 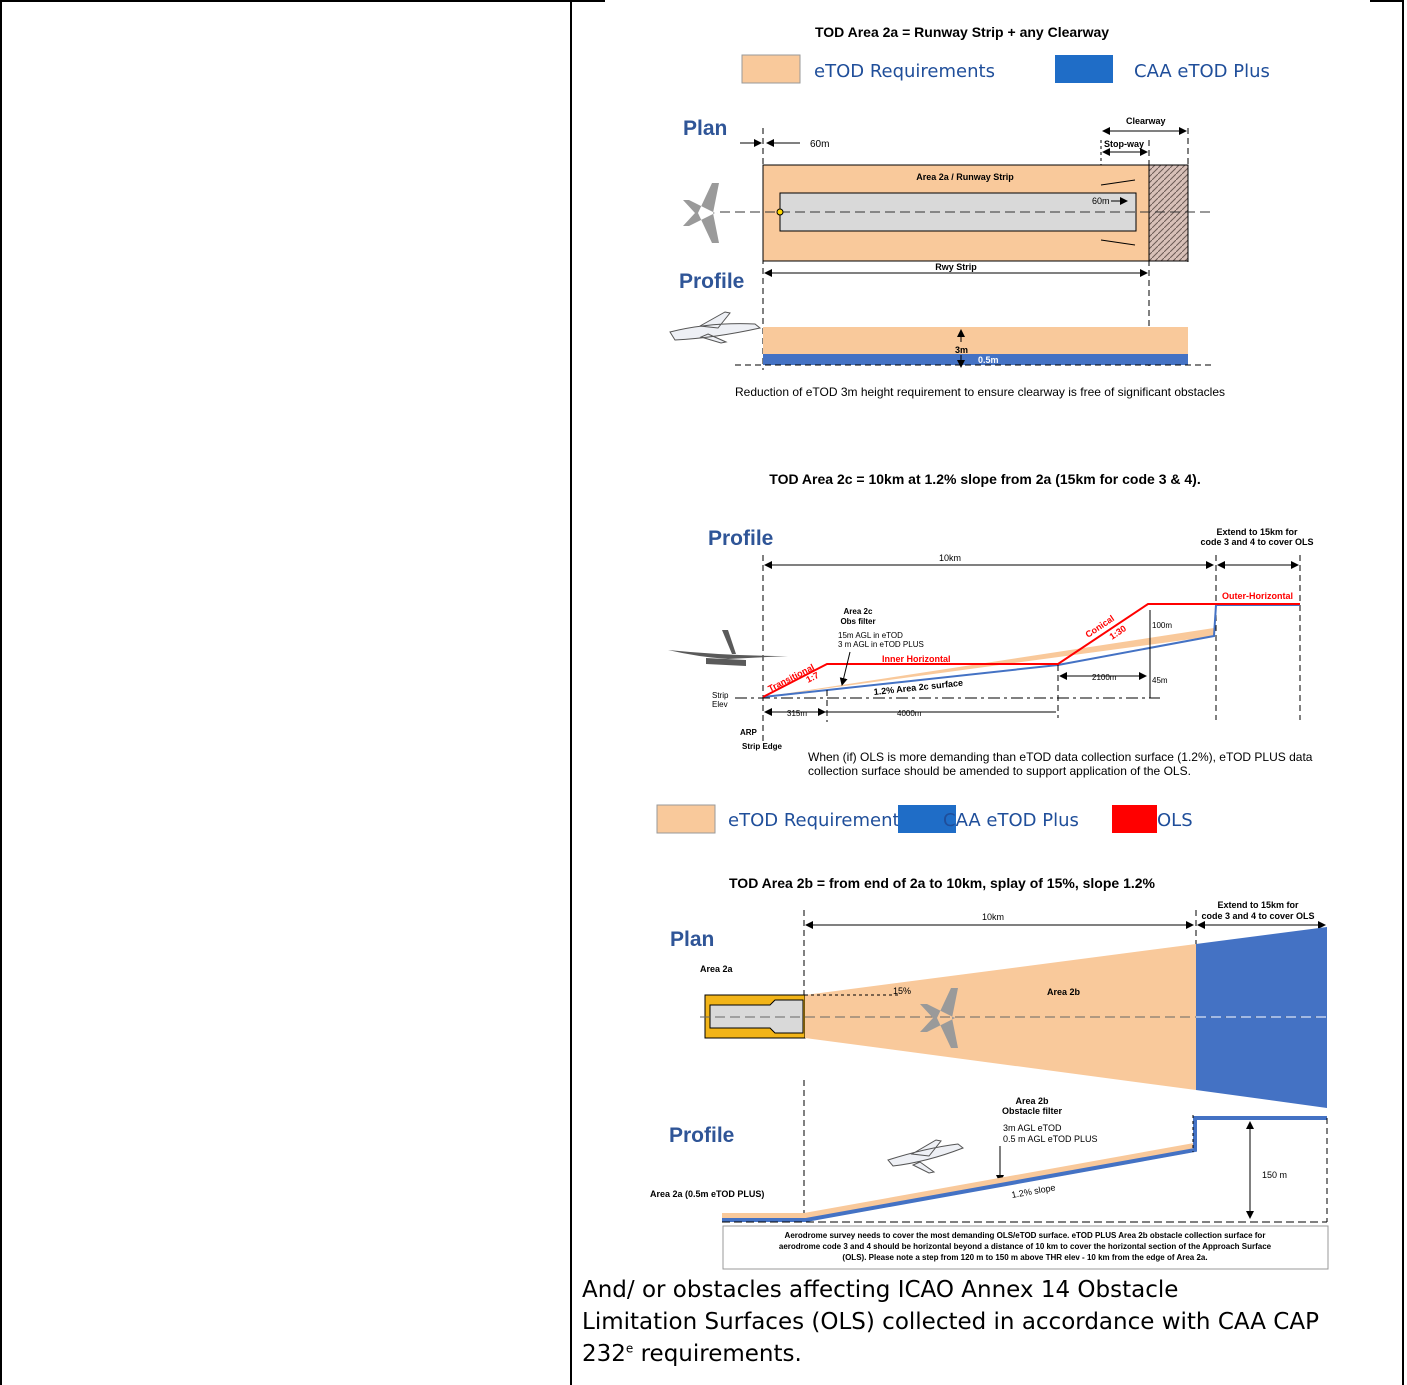 I want to click on dim-150m: 150 m, so click(x=1274, y=1175).